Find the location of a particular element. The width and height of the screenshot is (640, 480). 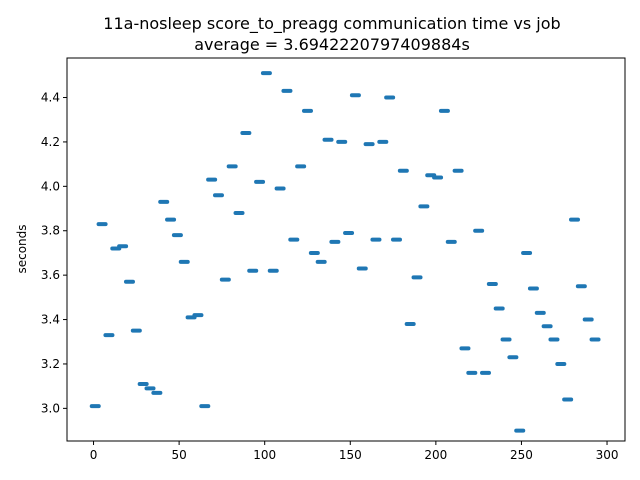

x-tick-label-0: 0 is located at coordinates (94, 455).